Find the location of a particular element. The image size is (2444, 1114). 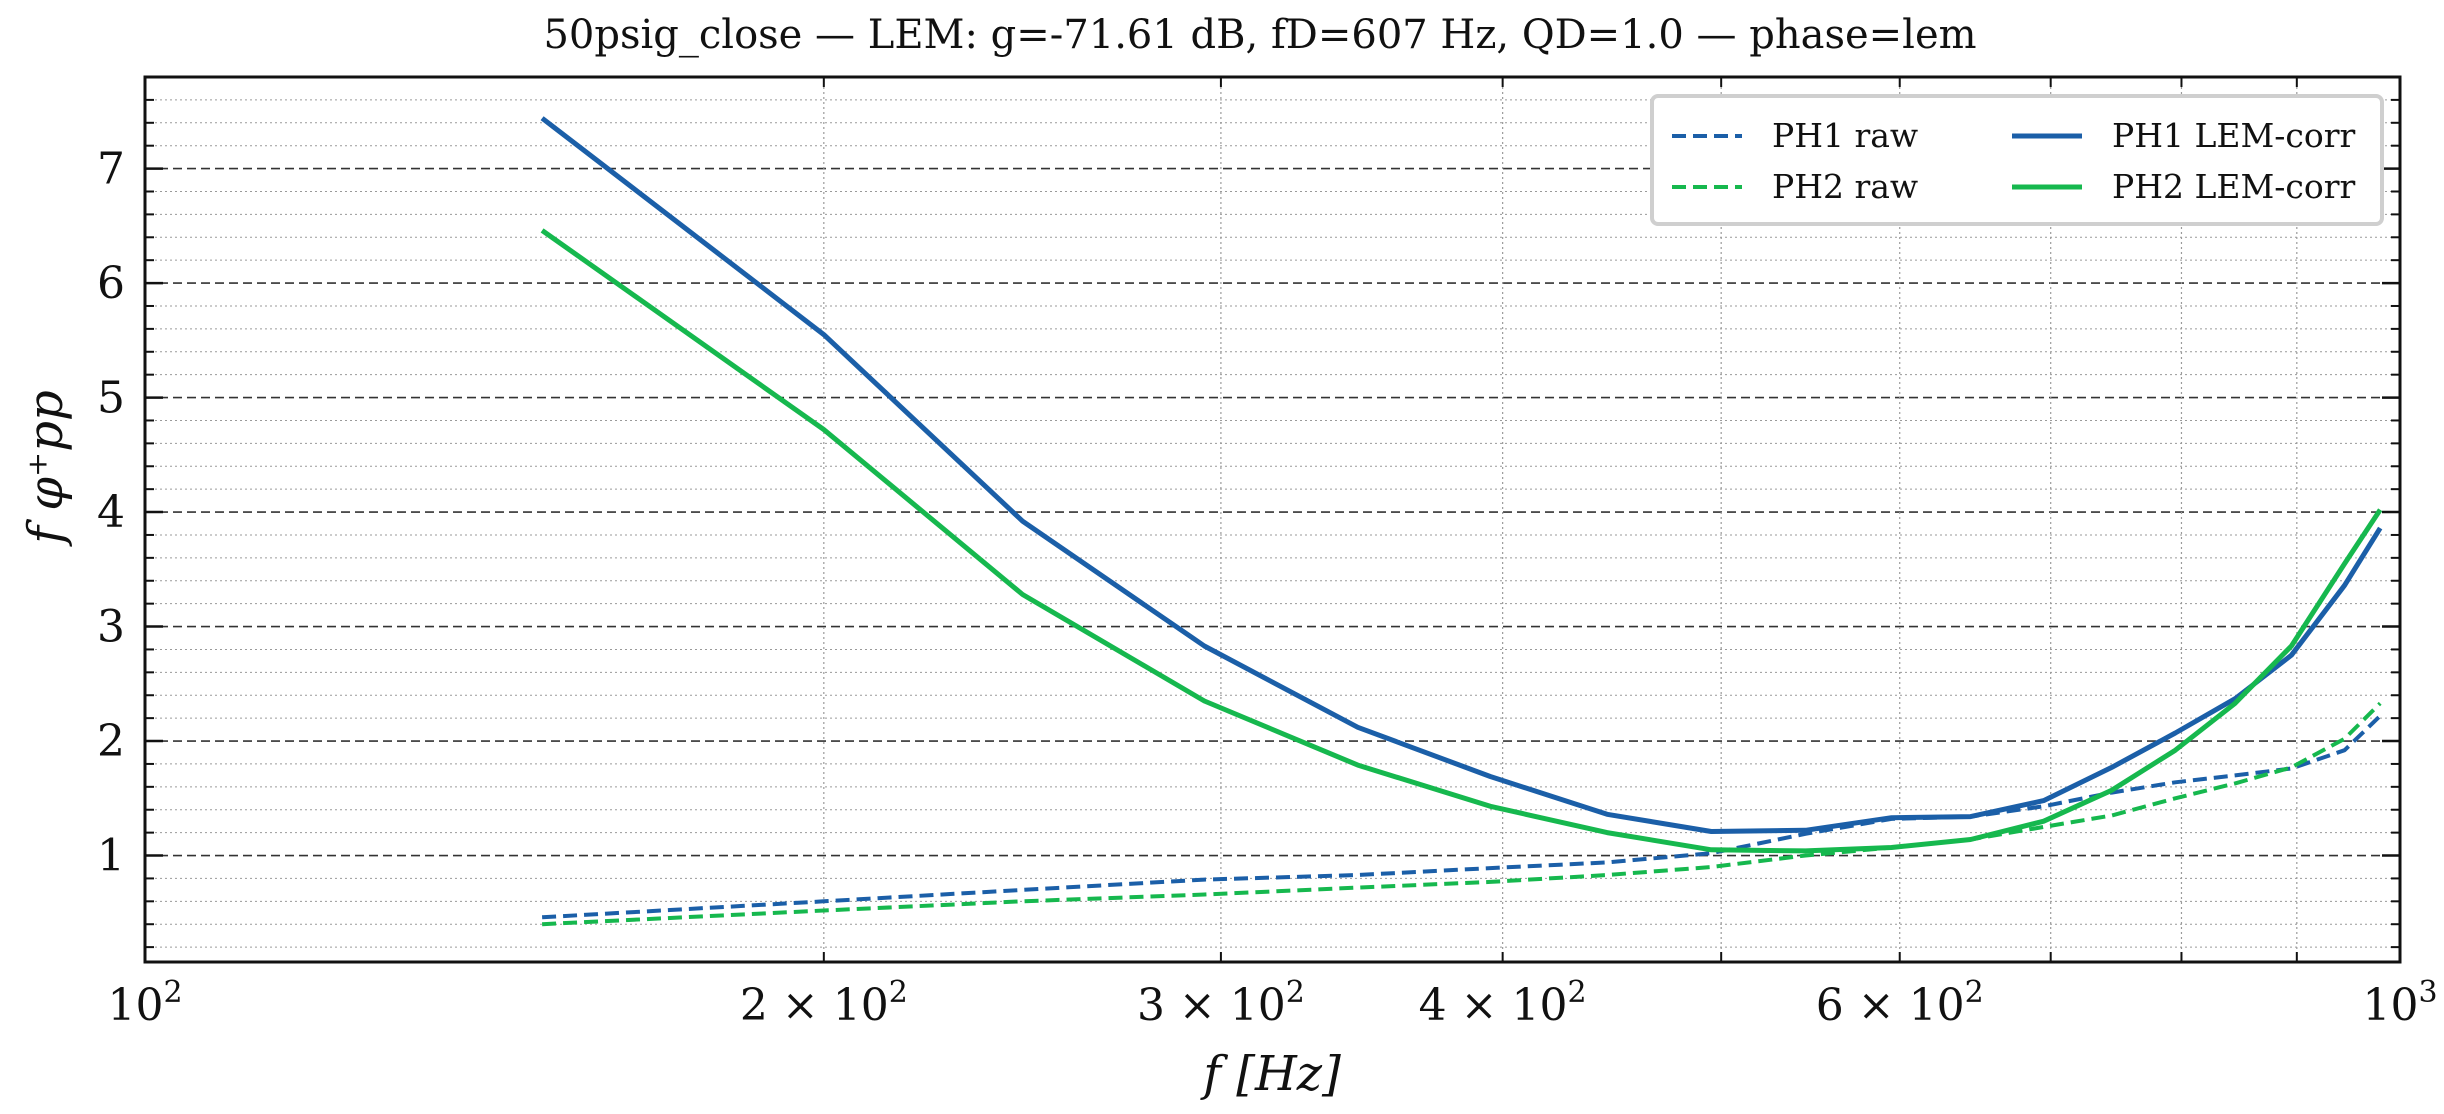

y-tick-label: 6 is located at coordinates (111, 283).